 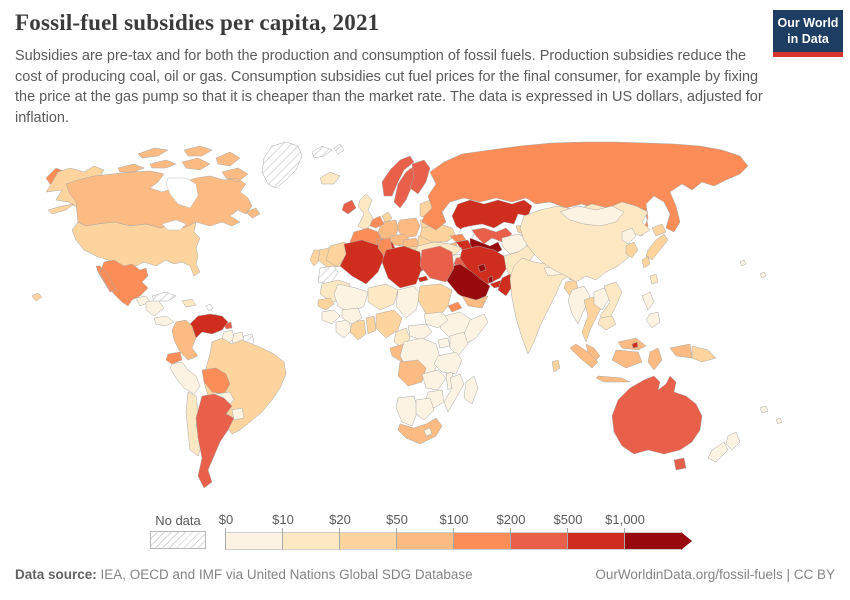 What do you see at coordinates (362, 262) in the screenshot?
I see `country-algeria` at bounding box center [362, 262].